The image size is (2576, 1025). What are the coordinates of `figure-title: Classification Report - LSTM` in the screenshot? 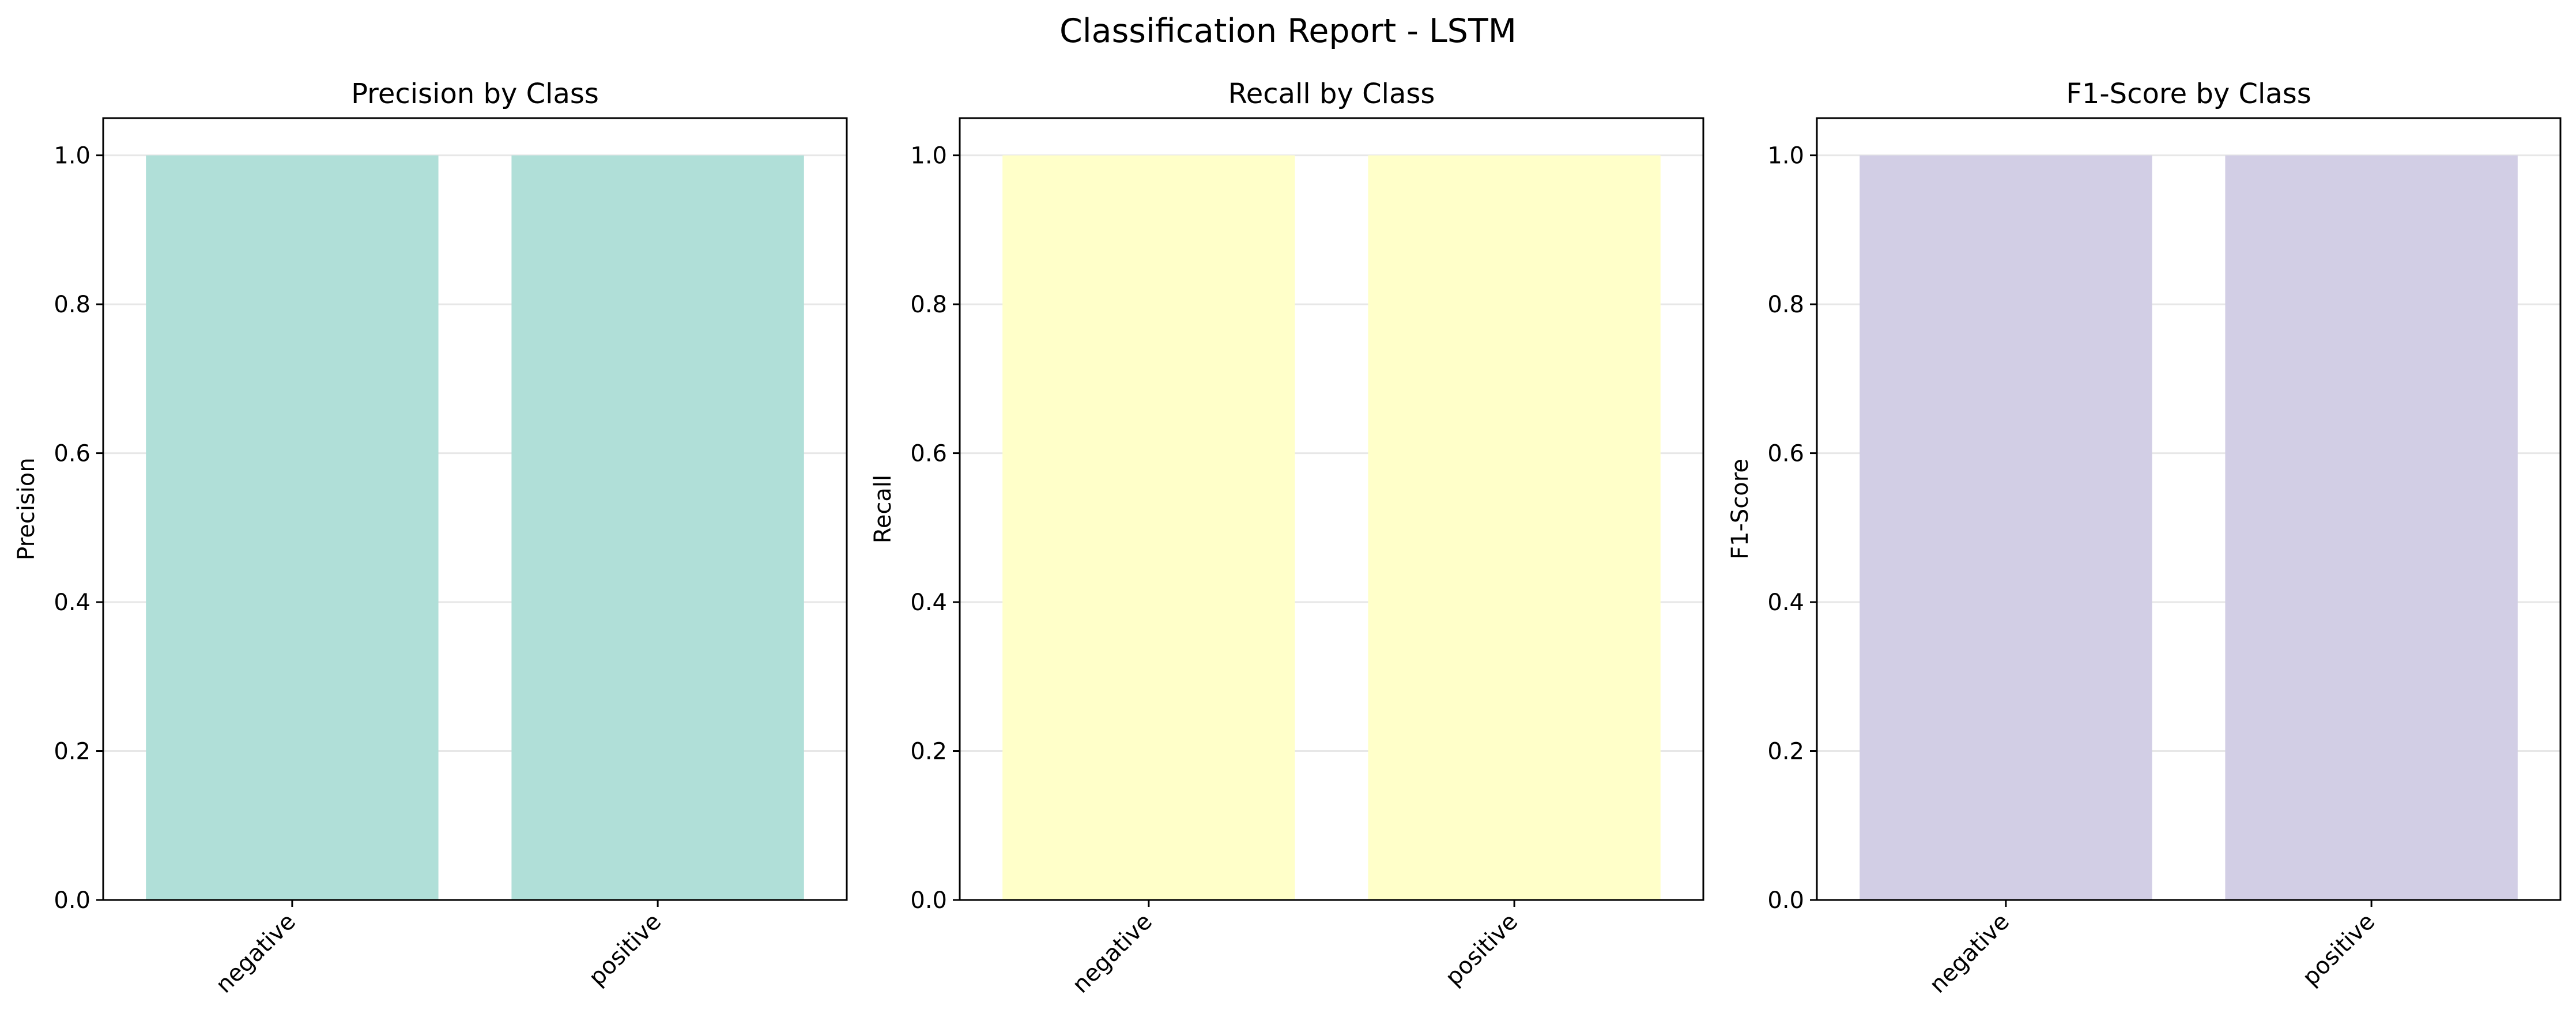 It's located at (1288, 31).